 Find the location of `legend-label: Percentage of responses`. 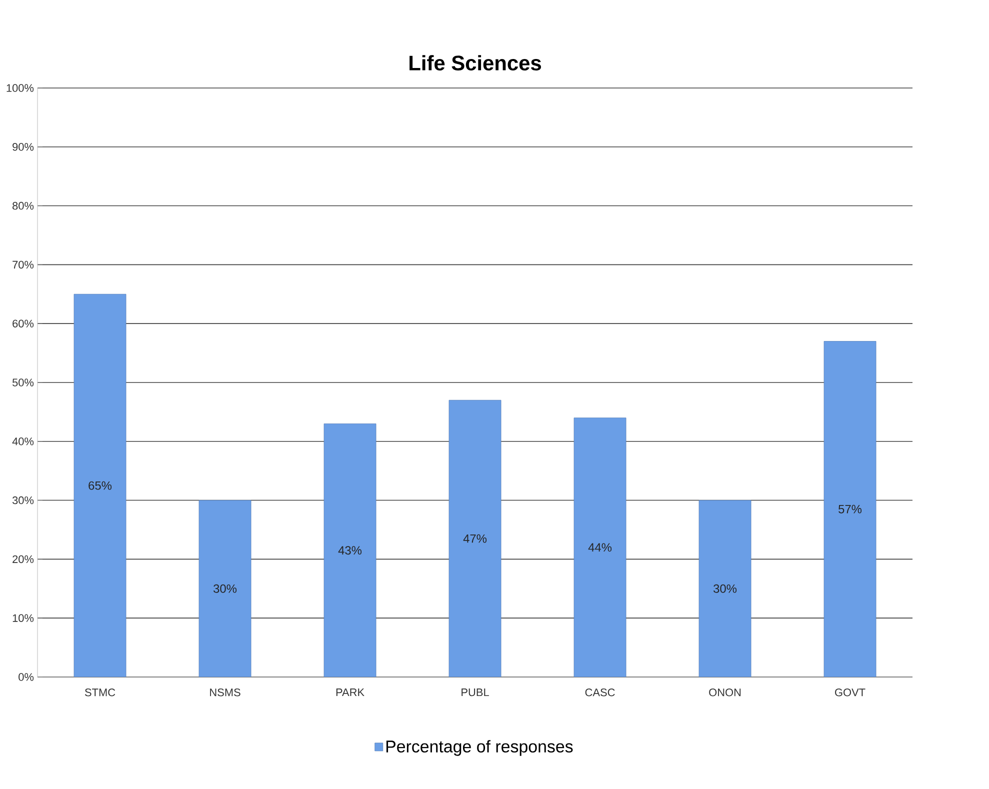

legend-label: Percentage of responses is located at coordinates (479, 748).